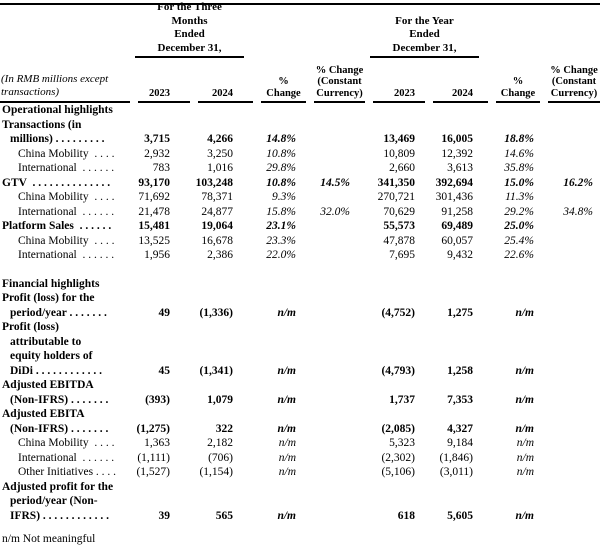 The width and height of the screenshot is (600, 552). Describe the element at coordinates (217, 240) in the screenshot. I see `value-cell: 16,678` at that location.